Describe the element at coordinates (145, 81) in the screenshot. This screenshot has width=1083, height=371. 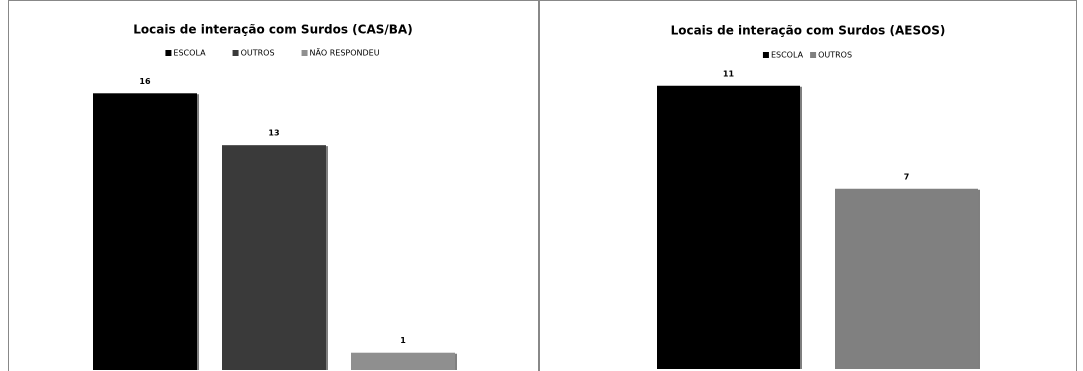
I see `data-label: 16` at that location.